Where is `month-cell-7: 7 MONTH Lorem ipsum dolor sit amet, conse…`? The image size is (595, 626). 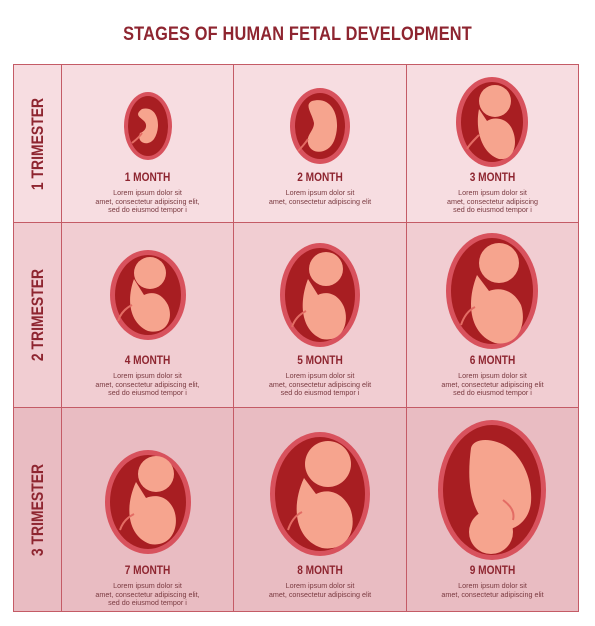
month-cell-7: 7 MONTH Lorem ipsum dolor sit amet, conse… is located at coordinates (148, 509).